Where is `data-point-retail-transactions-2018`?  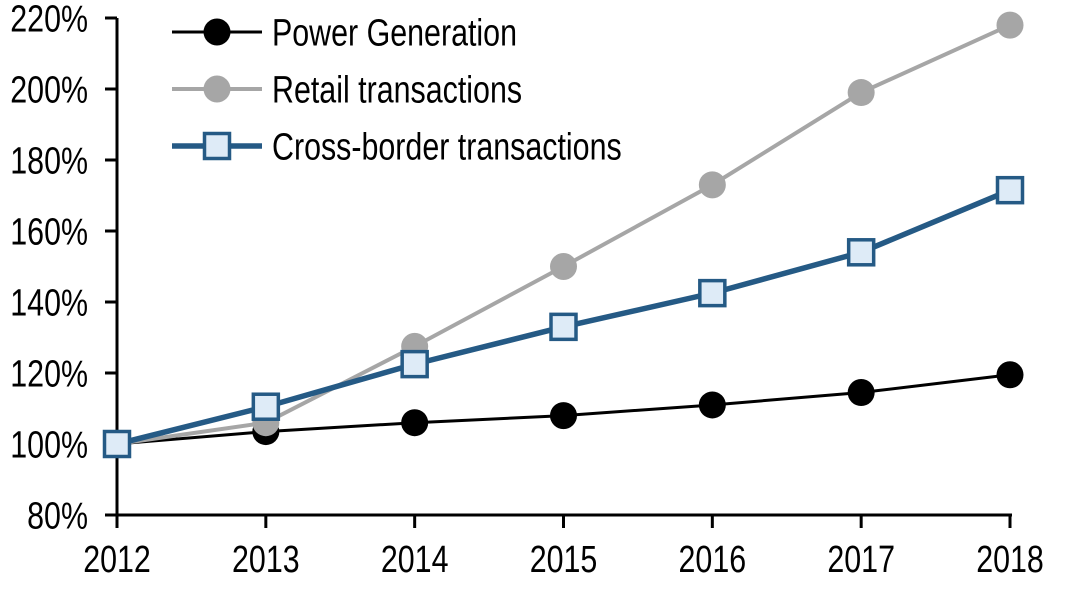 data-point-retail-transactions-2018 is located at coordinates (1010, 25).